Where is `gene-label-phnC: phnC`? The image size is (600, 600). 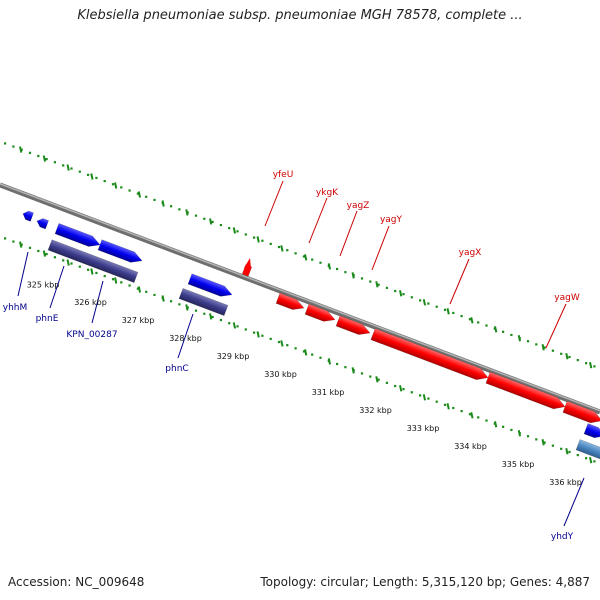
gene-label-phnC: phnC is located at coordinates (176, 369).